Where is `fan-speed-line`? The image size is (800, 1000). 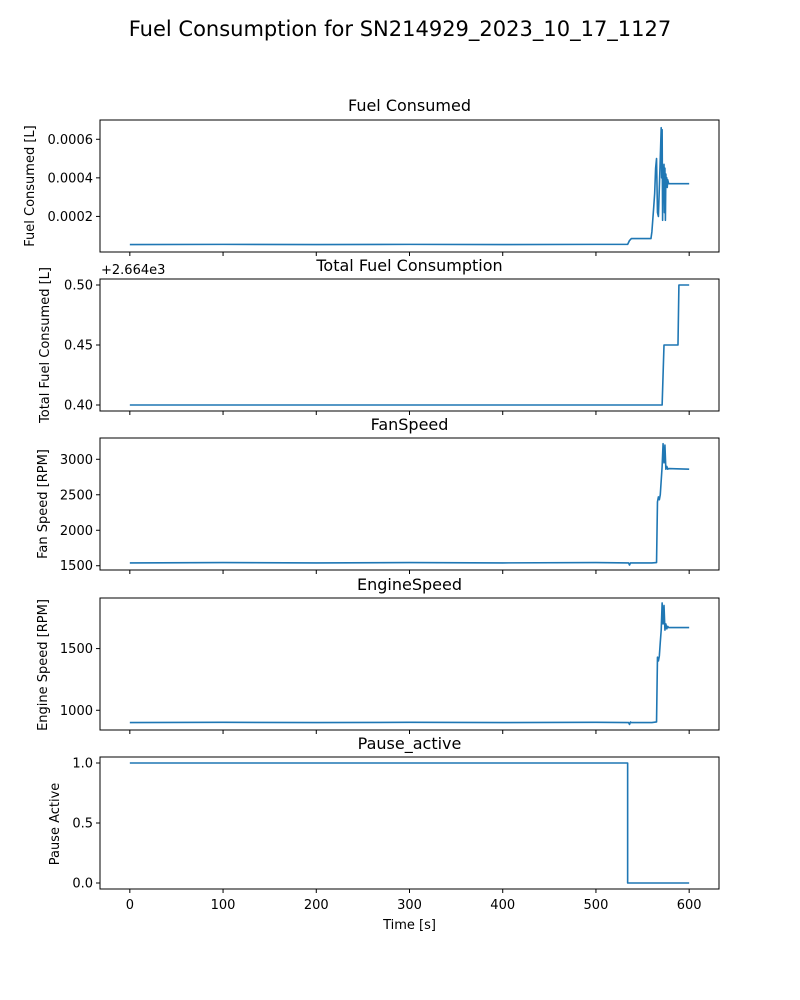 fan-speed-line is located at coordinates (409, 504).